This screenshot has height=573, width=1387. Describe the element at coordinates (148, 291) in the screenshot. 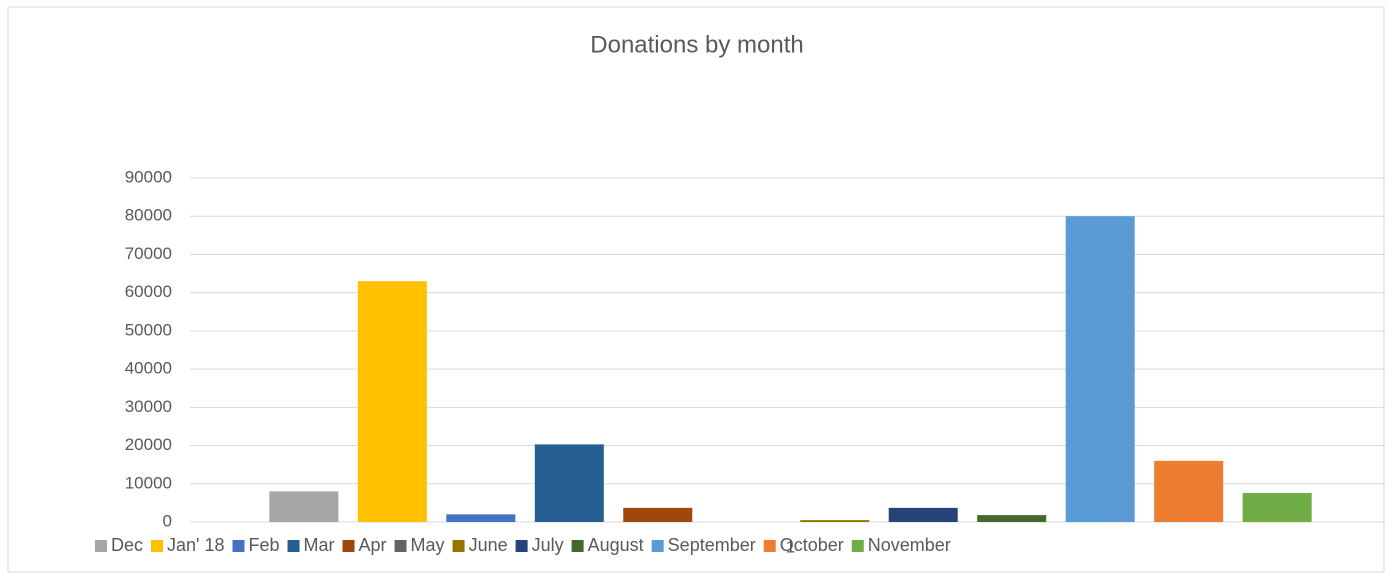

I see `y-tick-label: 60000` at that location.